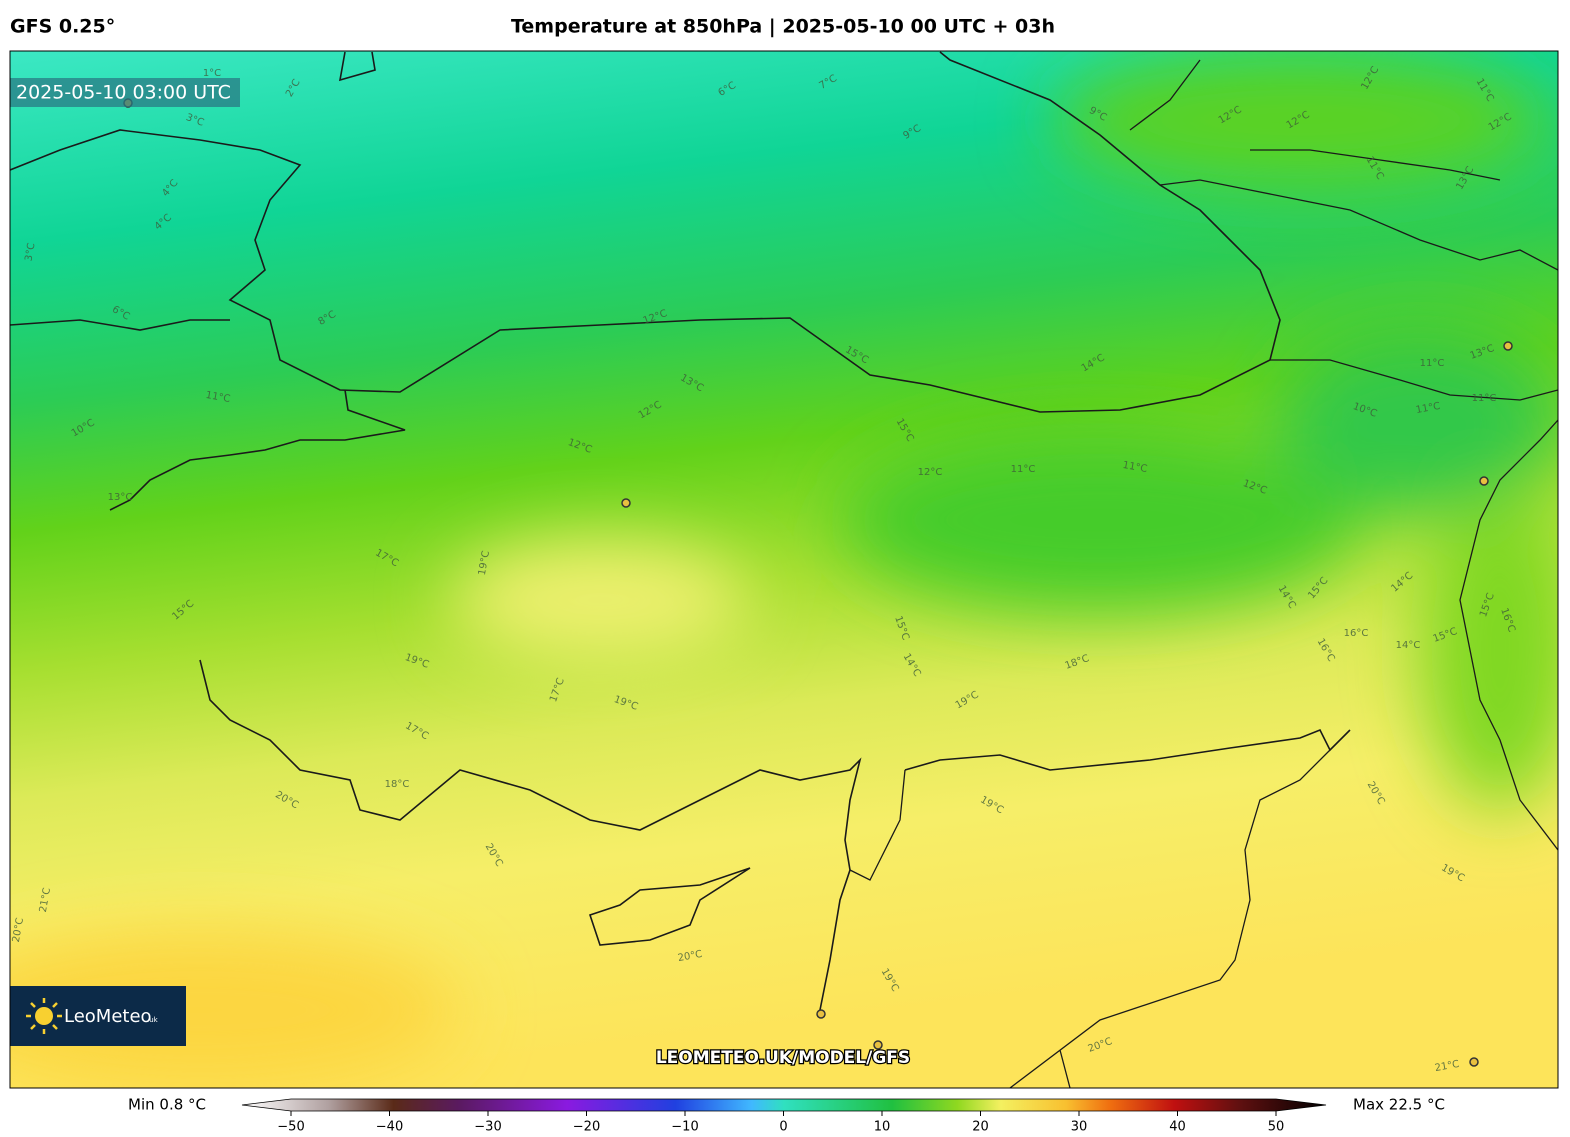 The image size is (1570, 1137). I want to click on colorbar-tick-label: −20, so click(586, 1127).